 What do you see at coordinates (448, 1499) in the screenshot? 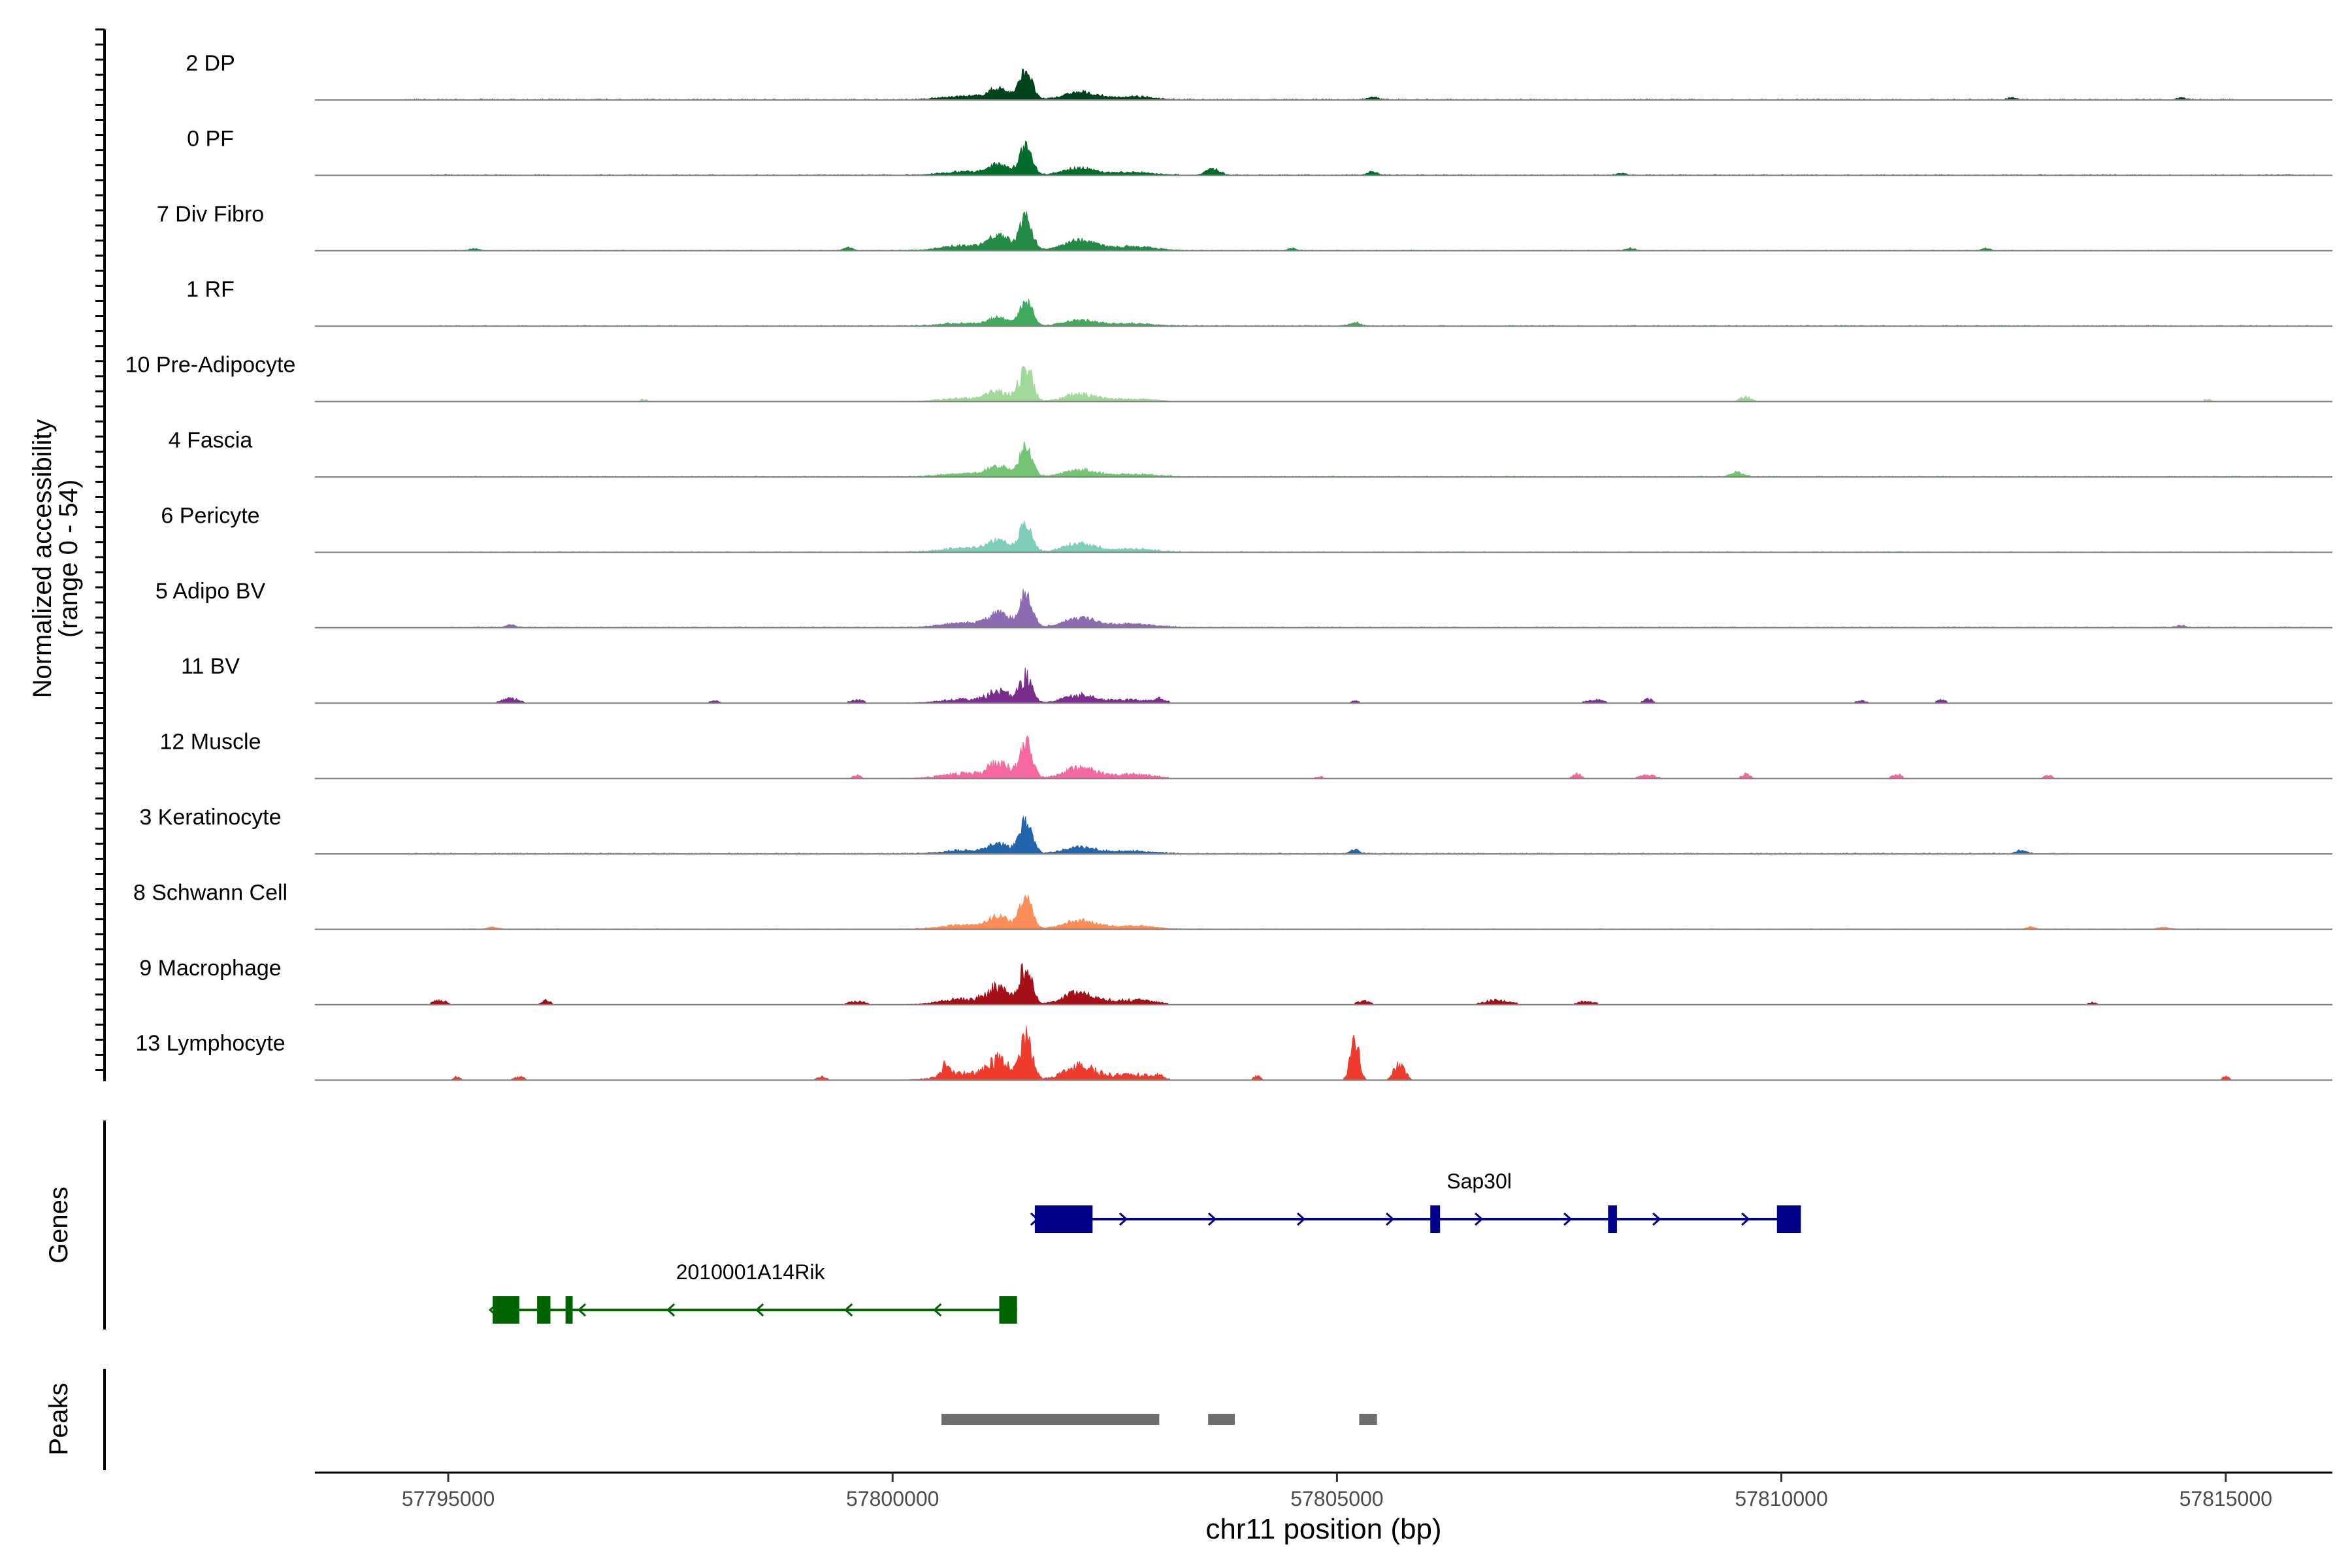
I see `x-tick-label: 57795000` at bounding box center [448, 1499].